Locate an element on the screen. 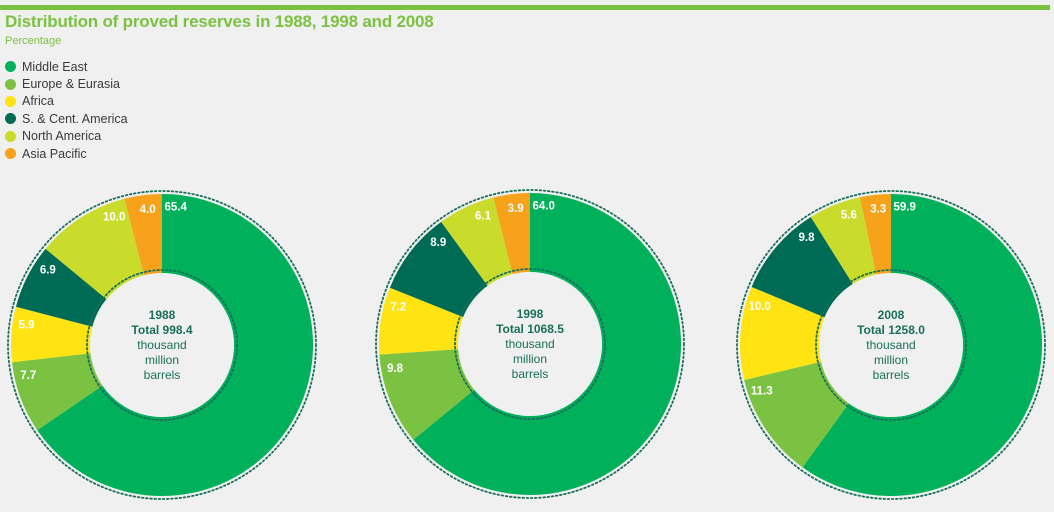 This screenshot has height=512, width=1054. center-year: 1988 is located at coordinates (162, 315).